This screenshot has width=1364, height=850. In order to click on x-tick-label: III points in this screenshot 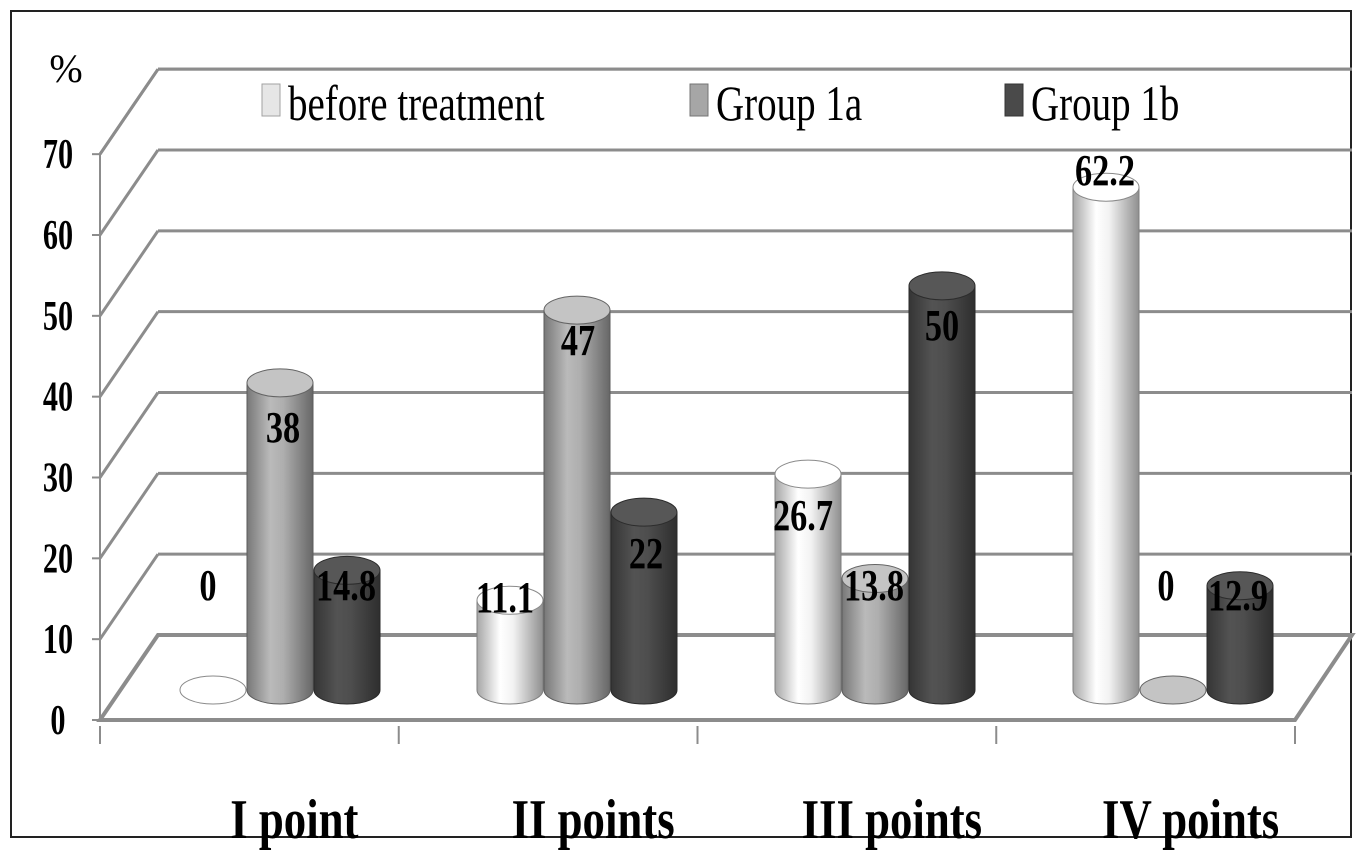, I will do `click(892, 819)`.